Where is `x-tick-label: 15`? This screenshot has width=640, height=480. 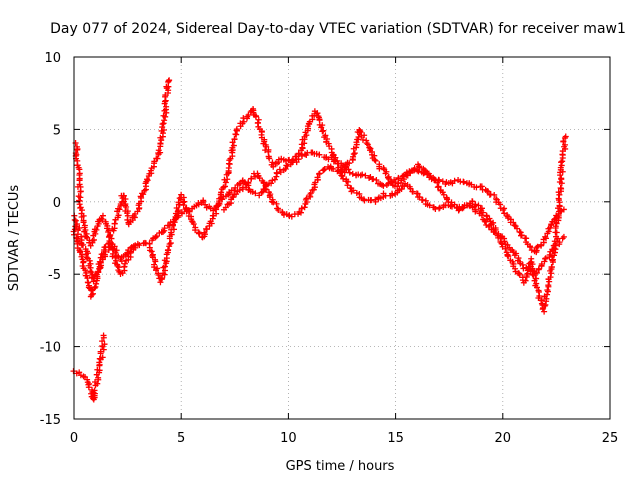
x-tick-label: 15 is located at coordinates (395, 438).